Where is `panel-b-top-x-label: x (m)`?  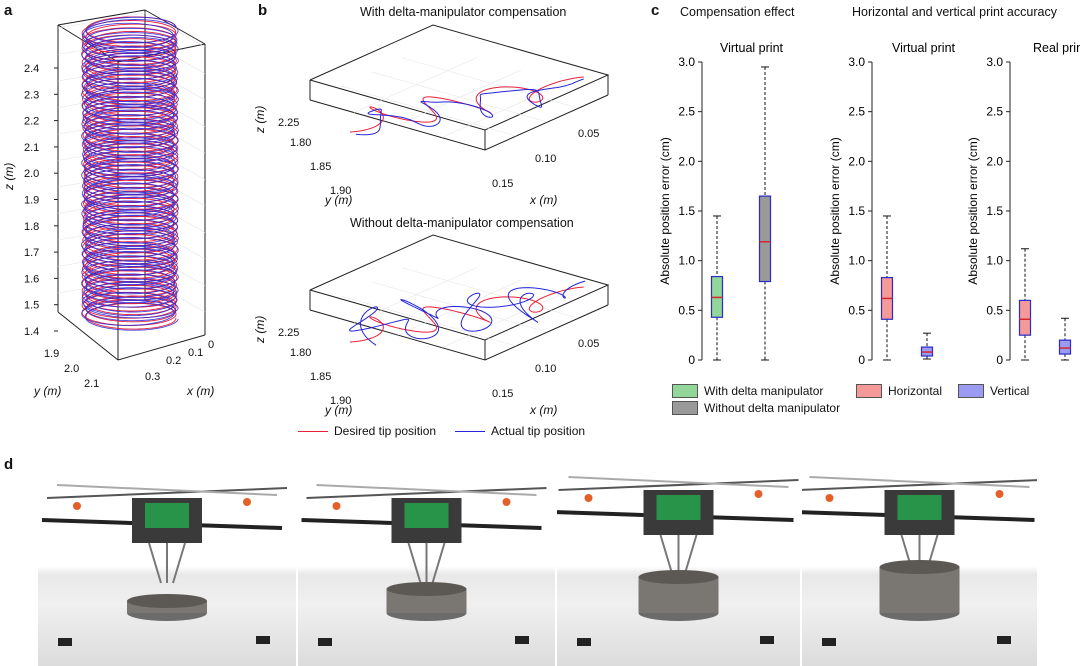
panel-b-top-x-label: x (m) is located at coordinates (544, 200).